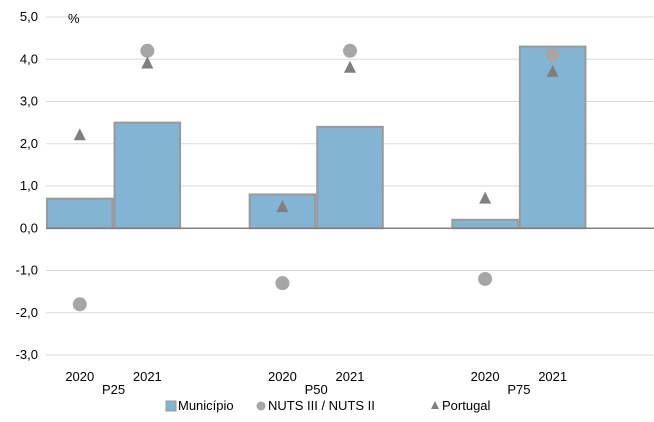 The image size is (654, 422). I want to click on y-unit-label: %, so click(74, 18).